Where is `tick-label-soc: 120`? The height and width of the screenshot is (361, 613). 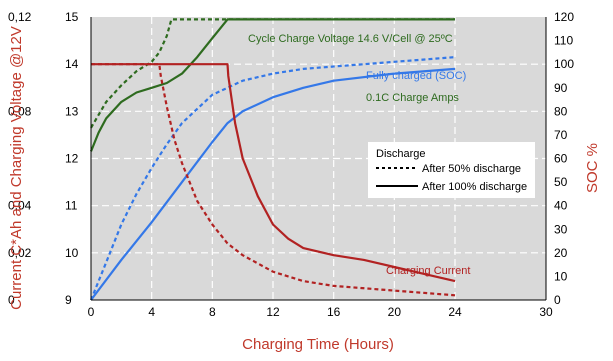
tick-label-soc: 120 is located at coordinates (564, 17).